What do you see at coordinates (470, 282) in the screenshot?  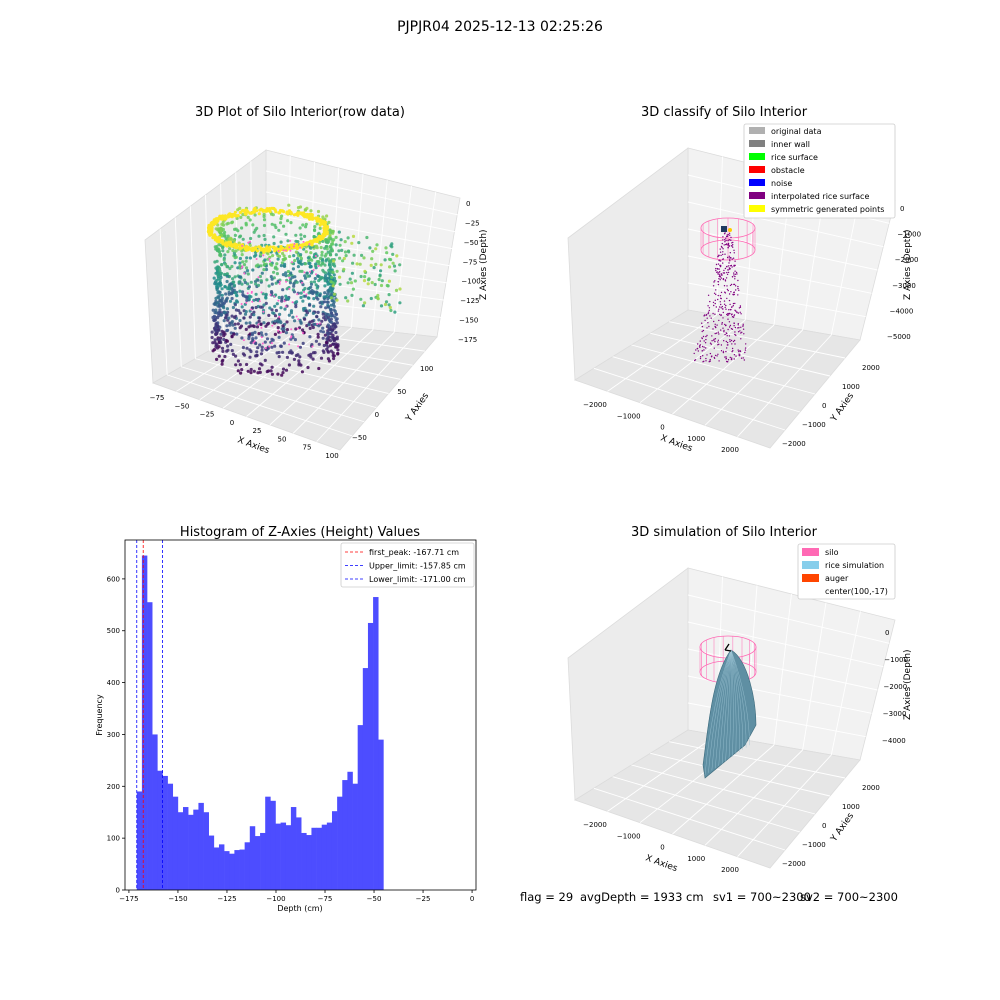 I see `panel1-ztick: −100` at bounding box center [470, 282].